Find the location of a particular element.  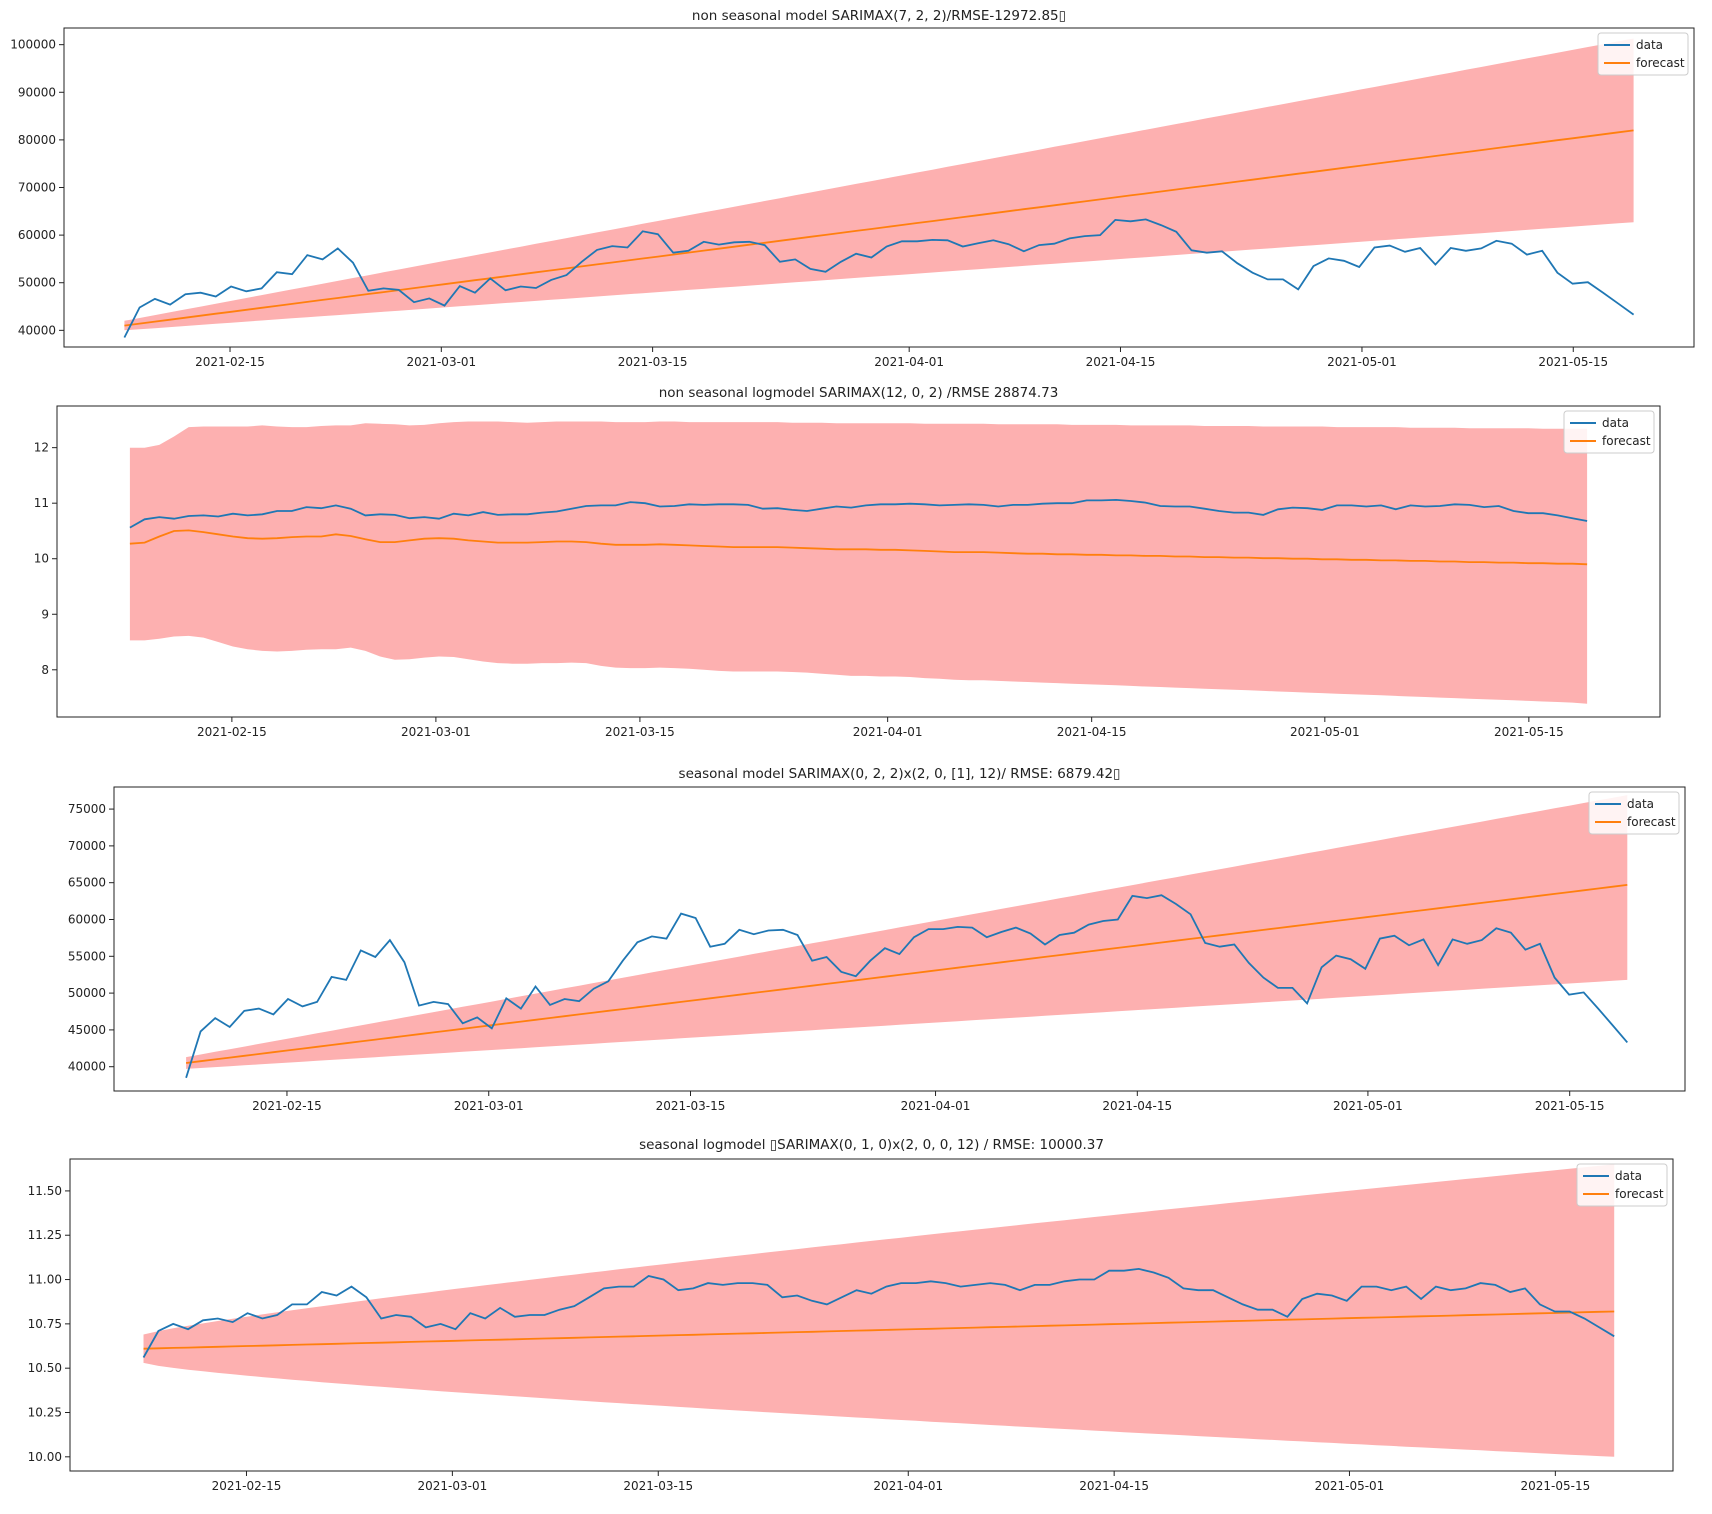

y-tick-label: 10.25 is located at coordinates (45, 1413).